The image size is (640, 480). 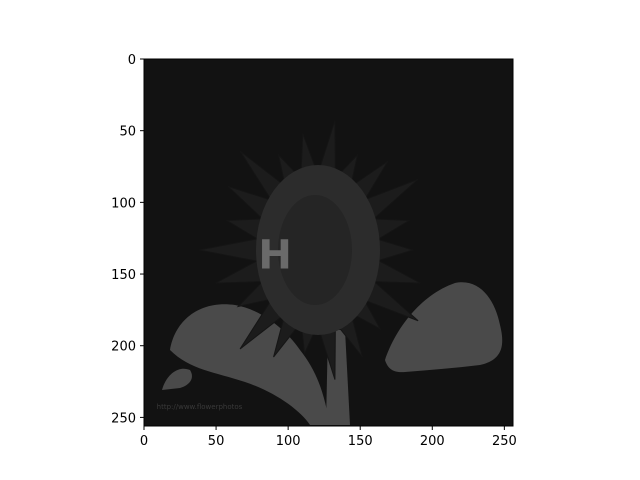 I want to click on right-leaf, so click(x=444, y=327).